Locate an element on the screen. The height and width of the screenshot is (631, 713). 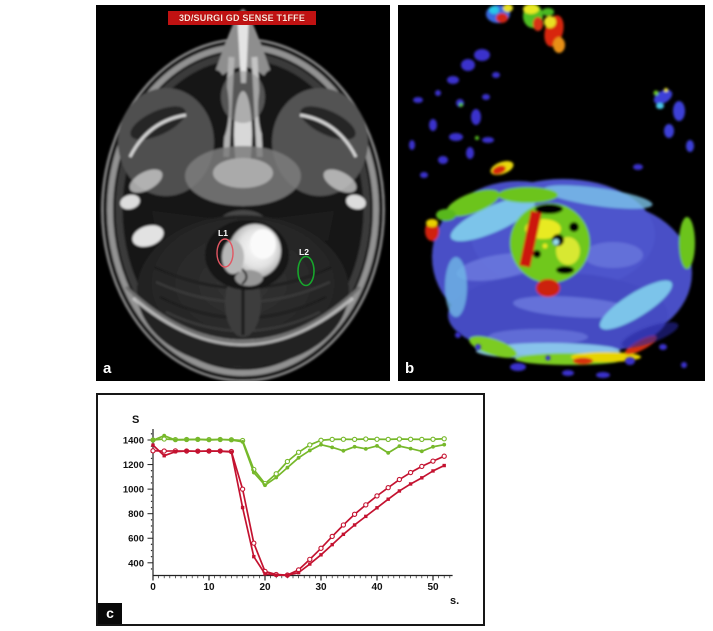
roi-overlays: L1 L2 is located at coordinates (265, 257).